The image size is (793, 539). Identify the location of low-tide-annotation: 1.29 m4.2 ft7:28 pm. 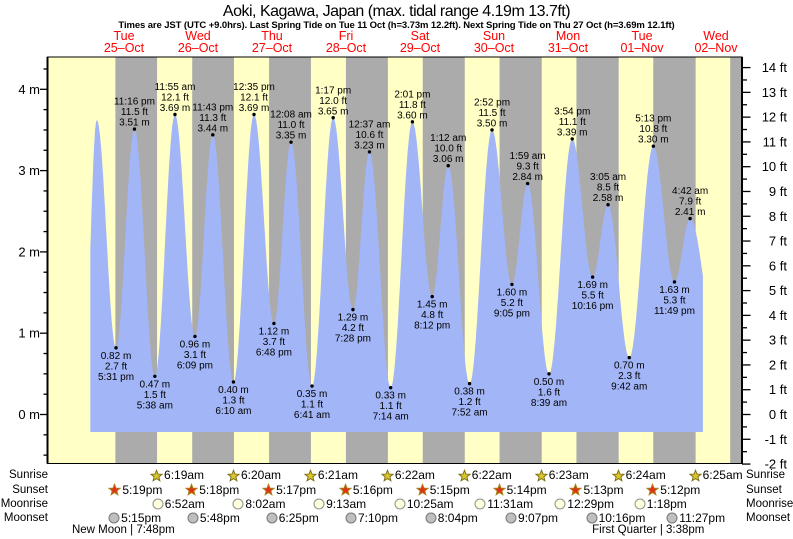
(353, 326).